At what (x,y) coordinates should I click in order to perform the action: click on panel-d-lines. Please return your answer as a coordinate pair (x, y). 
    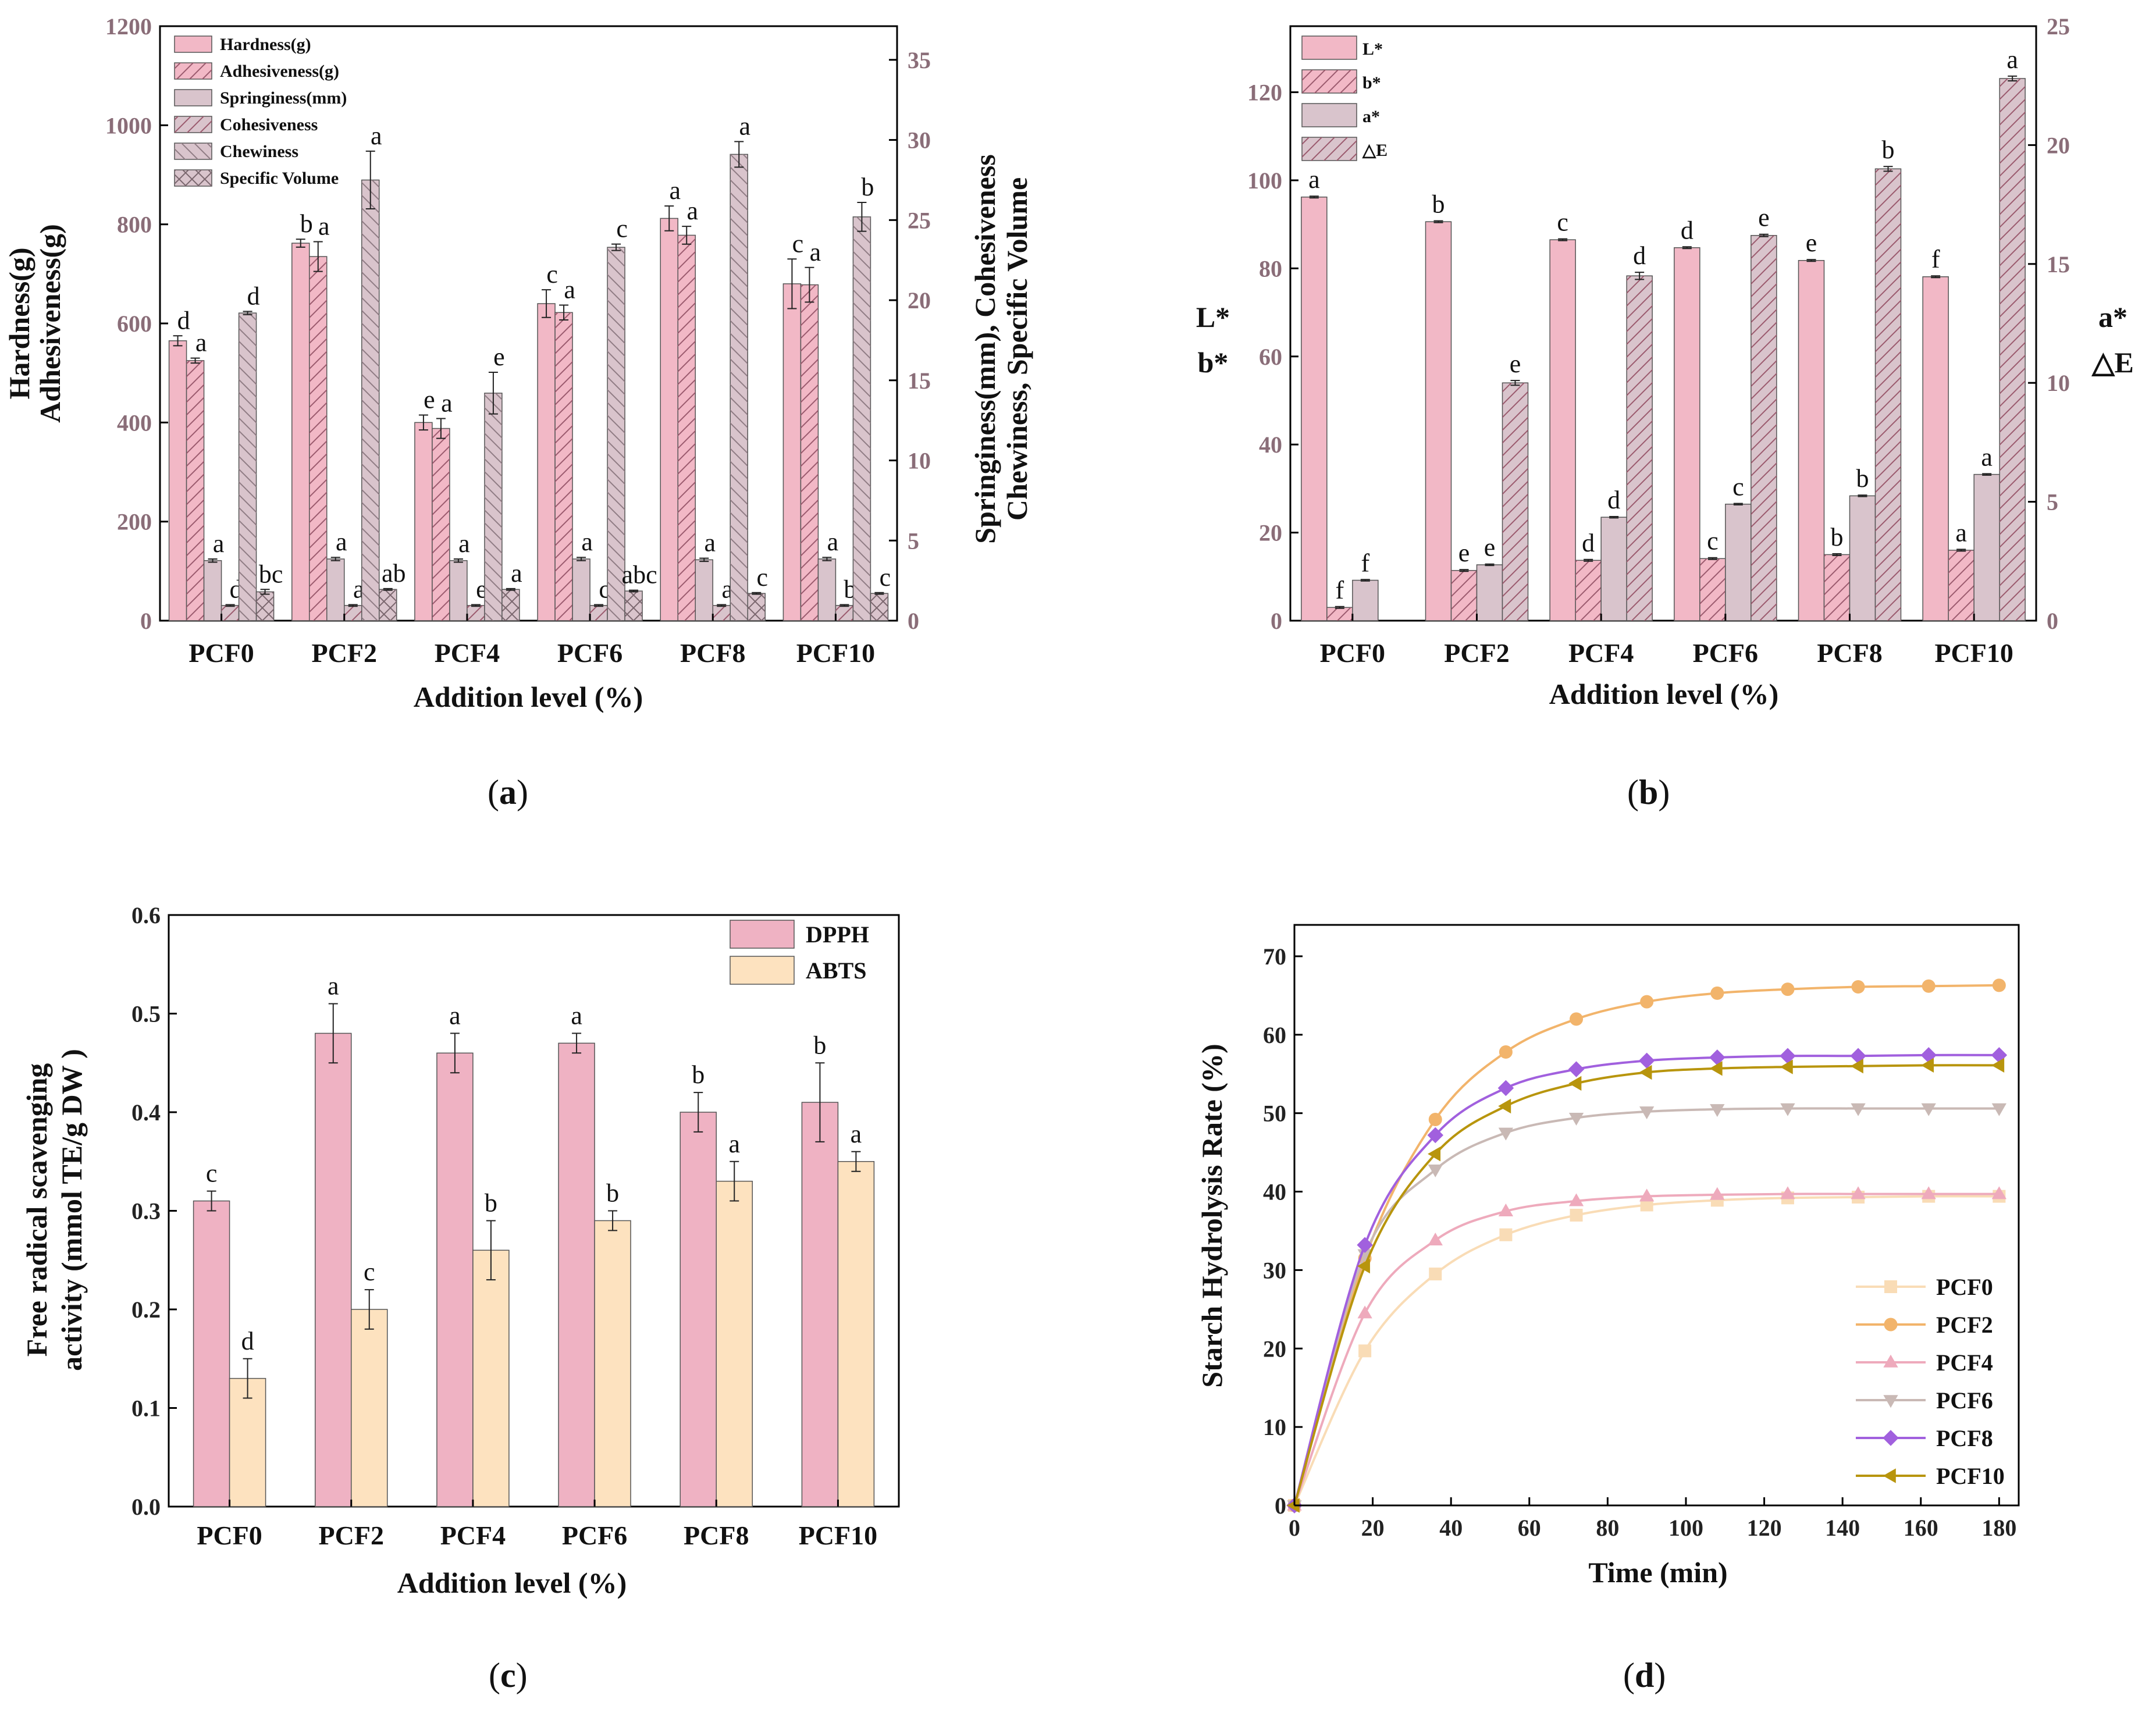
    Looking at the image, I should click on (1647, 1246).